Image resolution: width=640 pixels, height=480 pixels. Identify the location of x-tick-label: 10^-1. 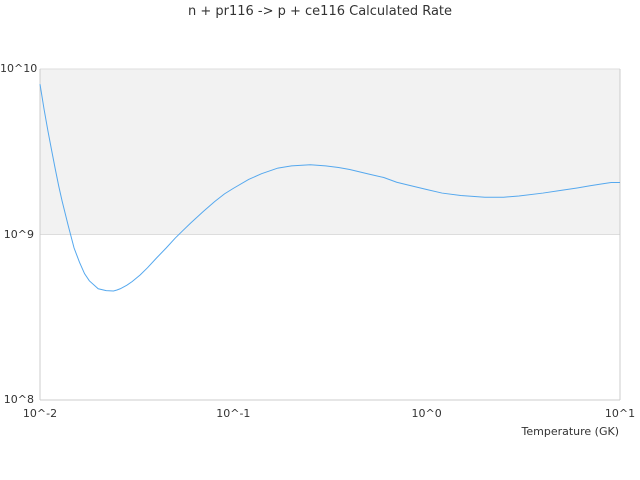
(233, 413).